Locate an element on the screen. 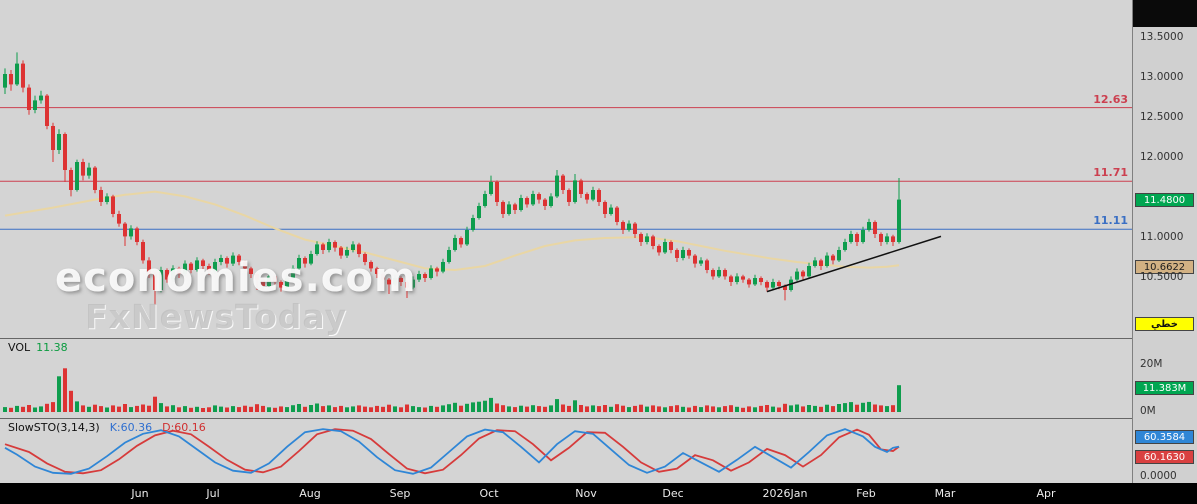  sto-k-value: K:60.36 is located at coordinates (131, 427).